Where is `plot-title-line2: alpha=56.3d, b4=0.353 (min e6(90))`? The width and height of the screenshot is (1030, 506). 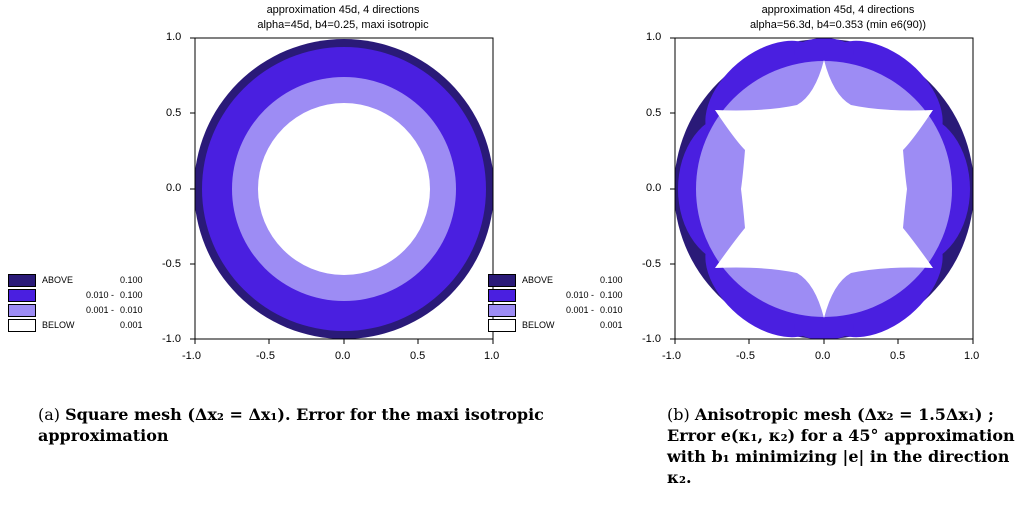 plot-title-line2: alpha=56.3d, b4=0.353 (min e6(90)) is located at coordinates (838, 25).